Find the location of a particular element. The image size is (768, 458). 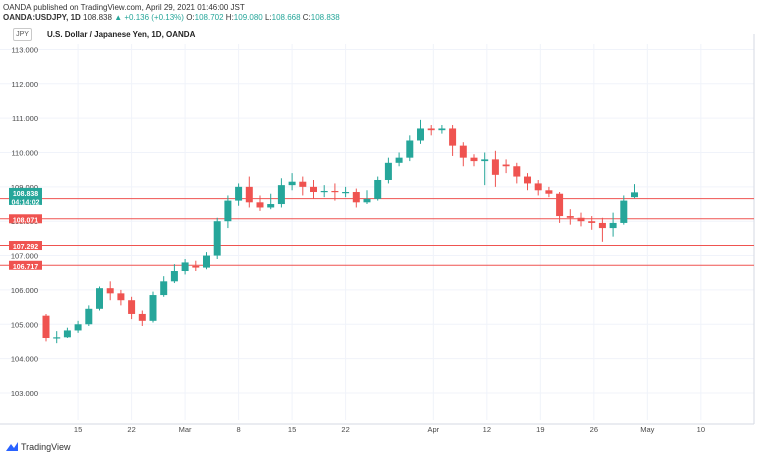

price-tick-label: 105.000 is located at coordinates (24, 324).